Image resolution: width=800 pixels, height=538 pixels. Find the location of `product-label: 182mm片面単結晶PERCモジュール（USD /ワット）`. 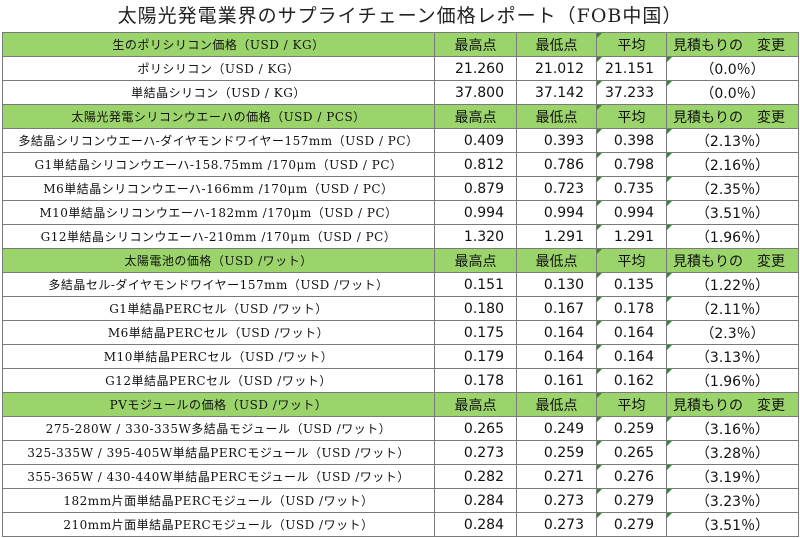

product-label: 182mm片面単結晶PERCモジュール（USD /ワット） is located at coordinates (218, 500).